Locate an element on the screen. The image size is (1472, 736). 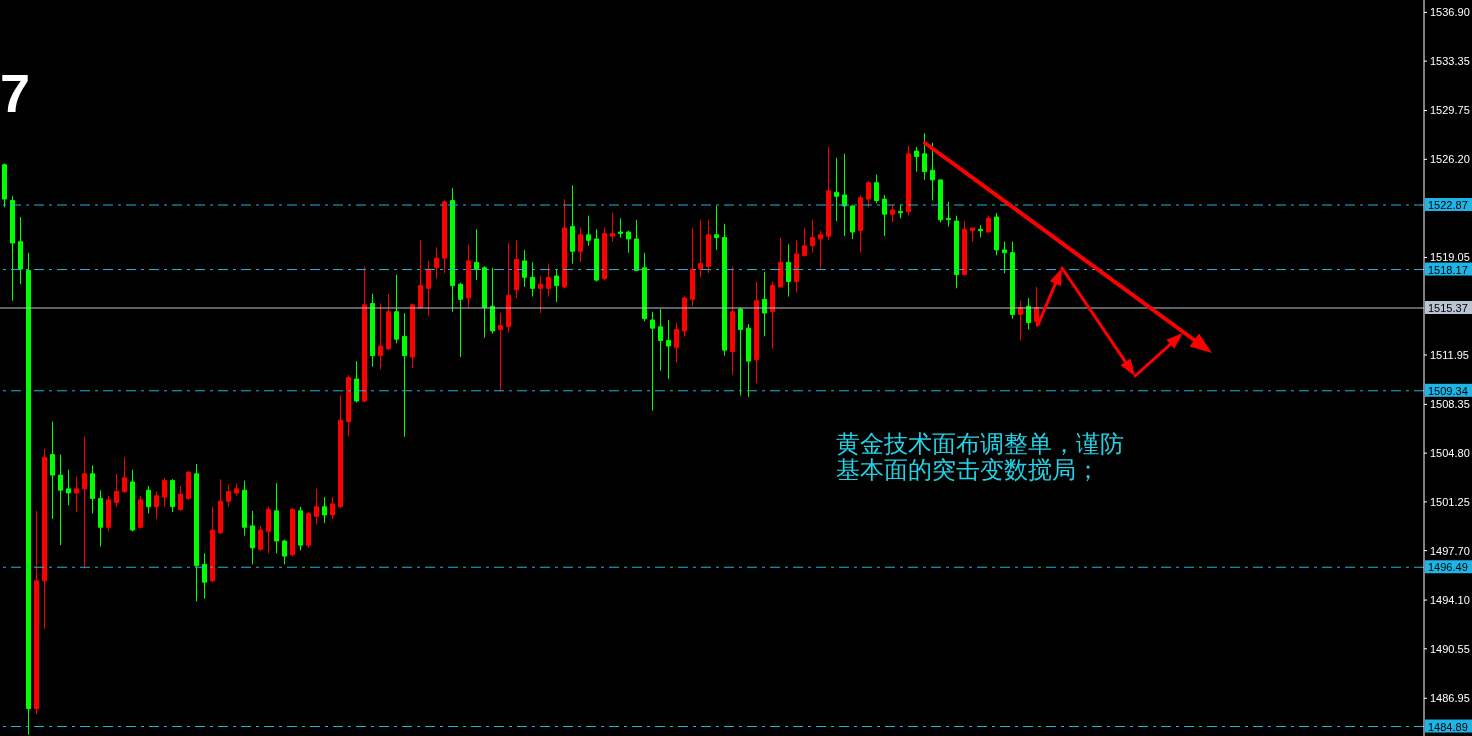
y-tick-label: 1486.95 is located at coordinates (1450, 698).